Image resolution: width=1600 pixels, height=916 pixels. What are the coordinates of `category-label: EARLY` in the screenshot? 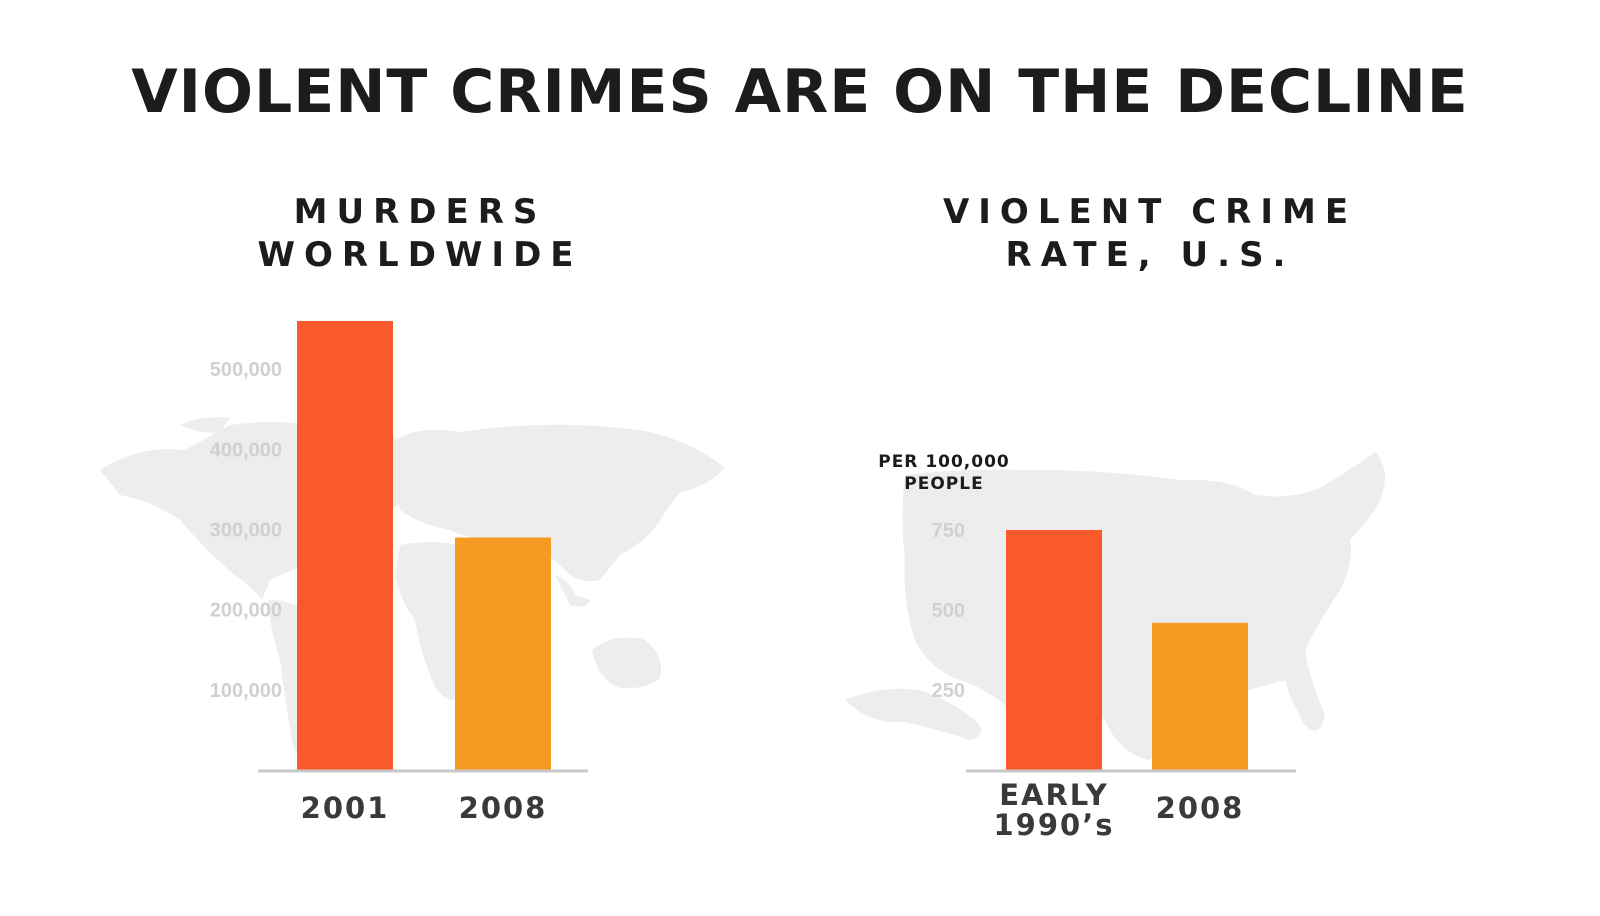 It's located at (1054, 795).